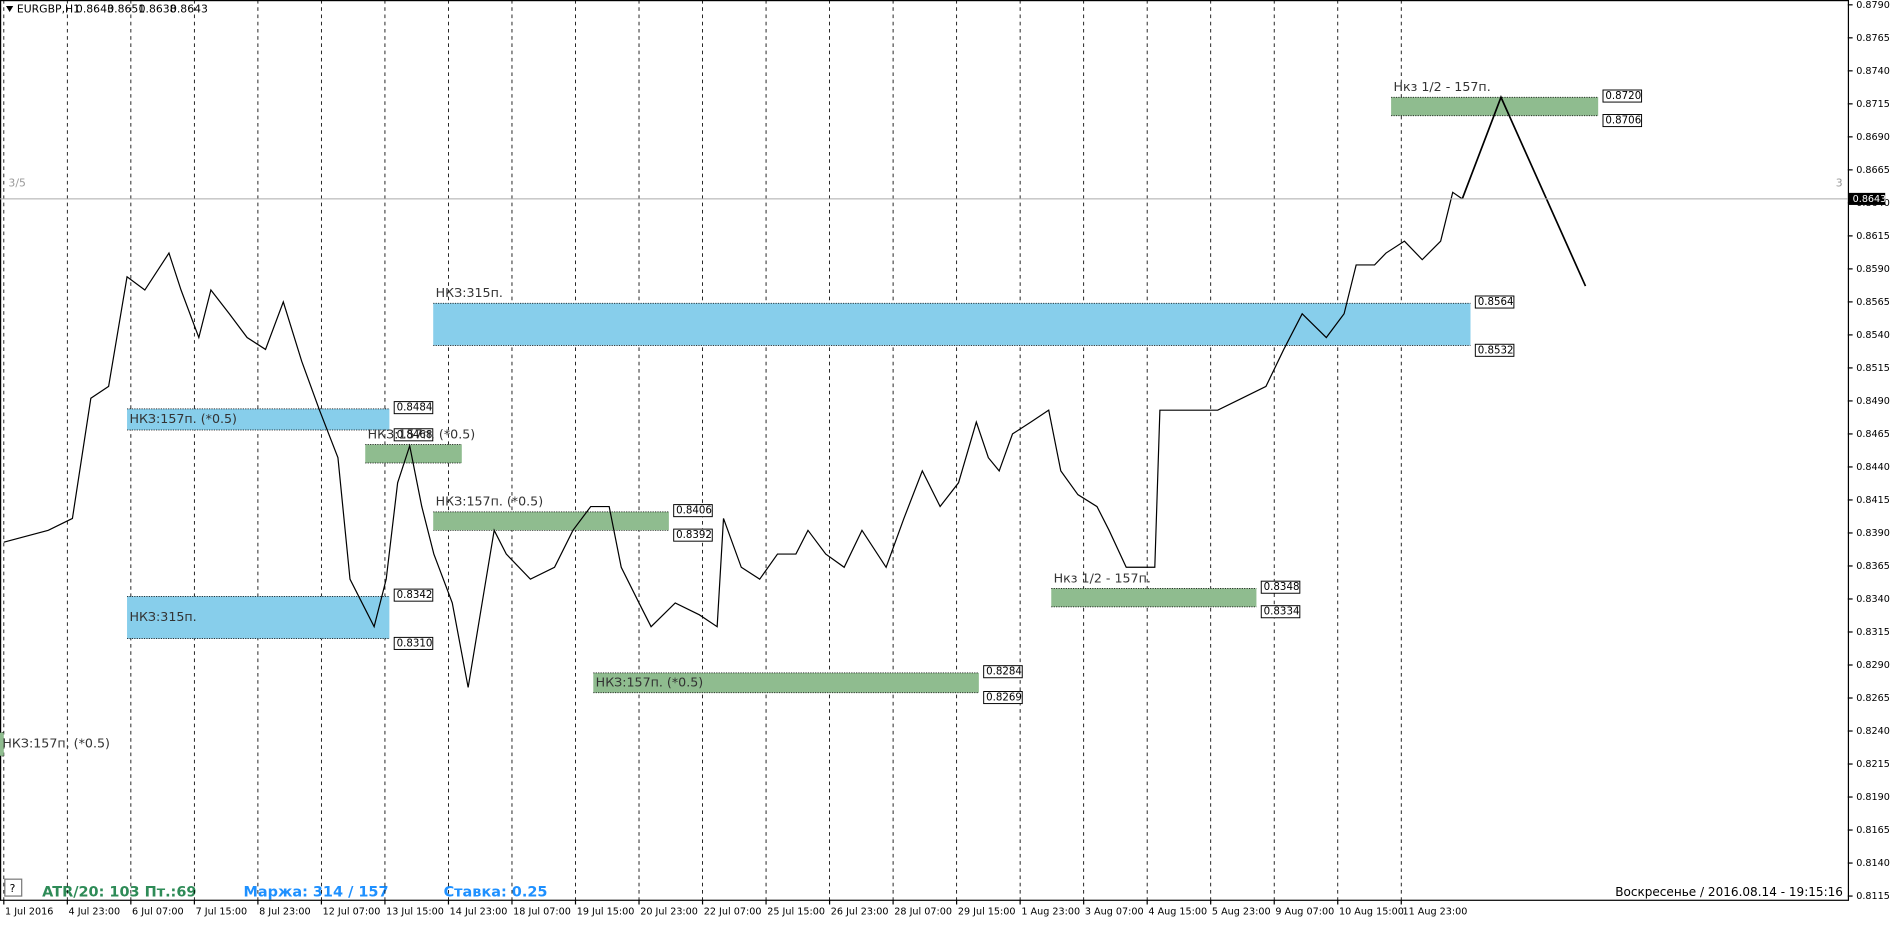 This screenshot has height=925, width=1890. Describe the element at coordinates (1304, 912) in the screenshot. I see `x-tick-label: 9 Aug 07:00` at that location.